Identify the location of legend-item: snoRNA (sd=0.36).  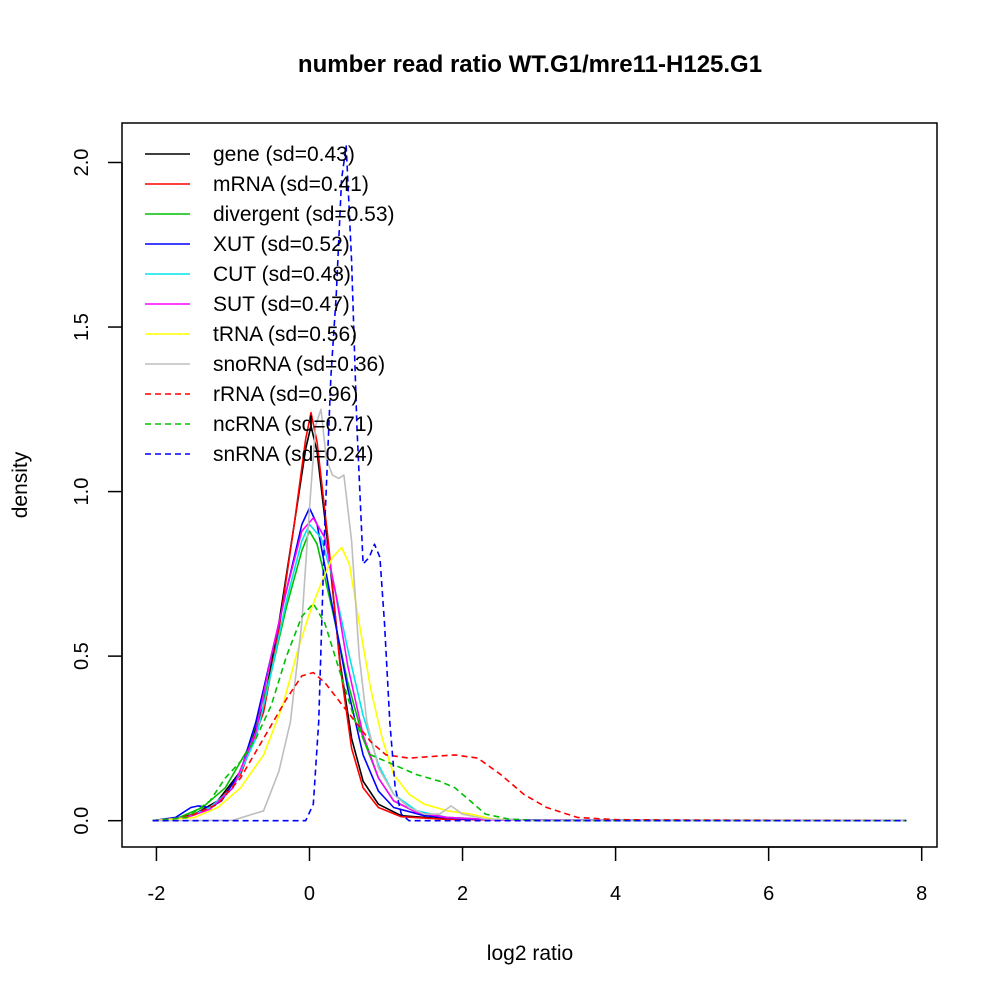
(265, 364).